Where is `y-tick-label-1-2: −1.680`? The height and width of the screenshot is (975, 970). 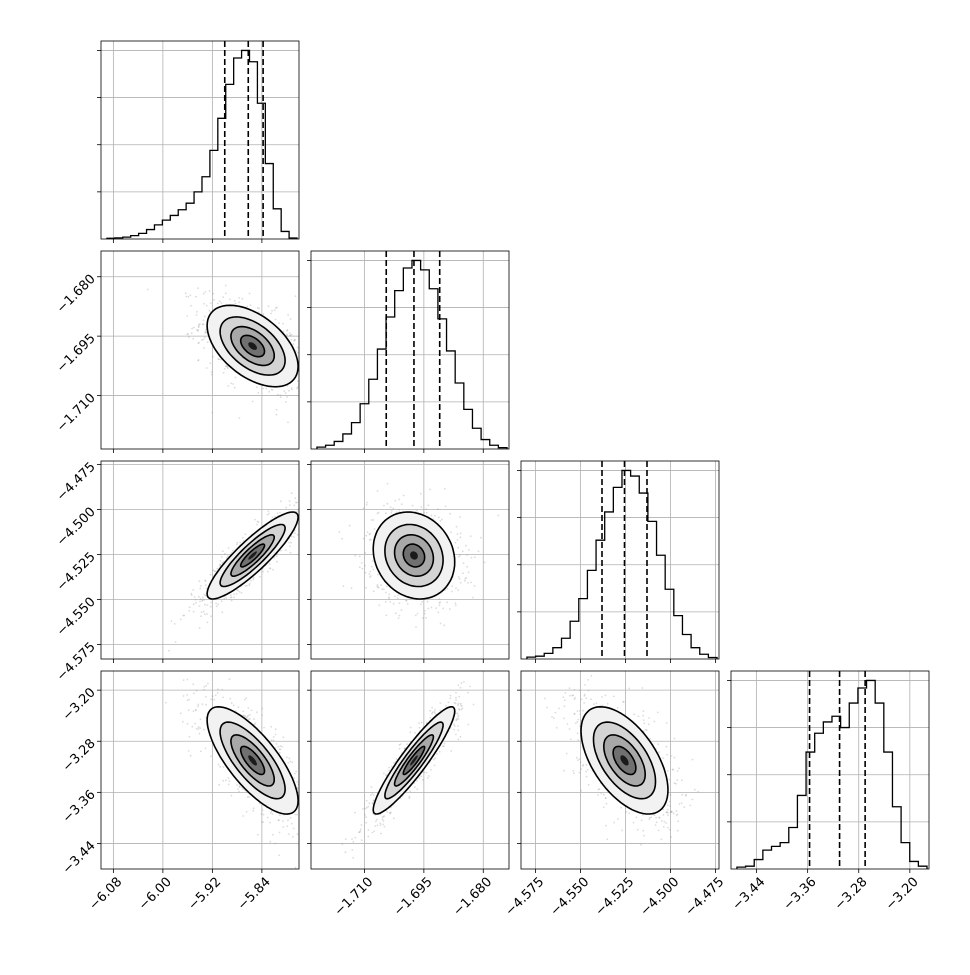
y-tick-label-1-2: −1.680 is located at coordinates (76, 294).